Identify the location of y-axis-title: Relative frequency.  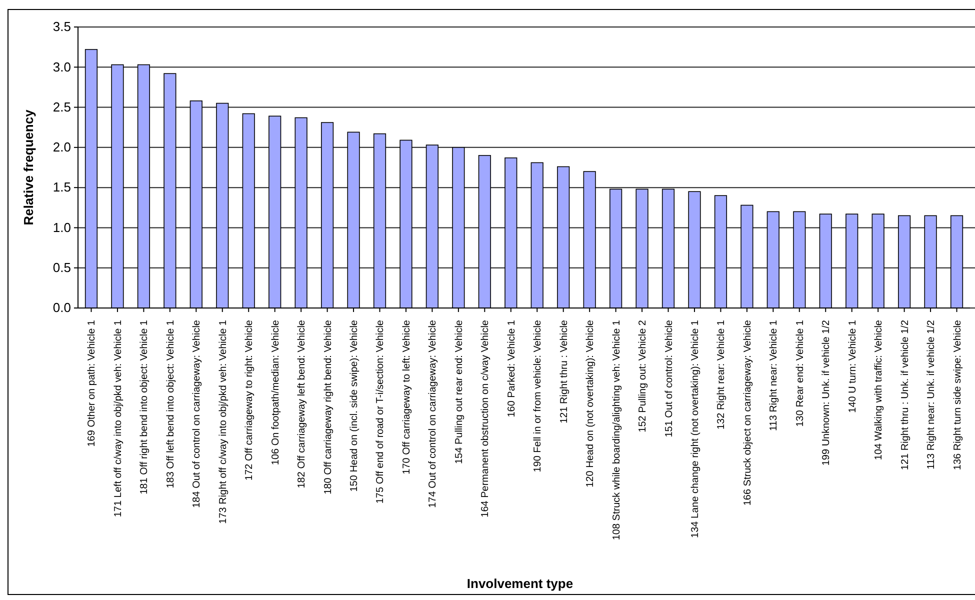
(28, 167).